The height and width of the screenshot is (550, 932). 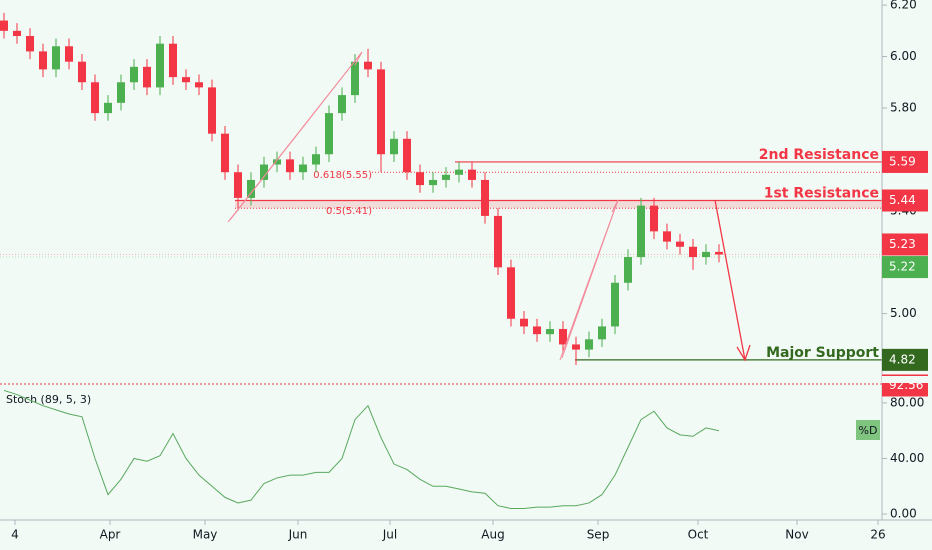 I want to click on stoch-legend-box, so click(x=868, y=430).